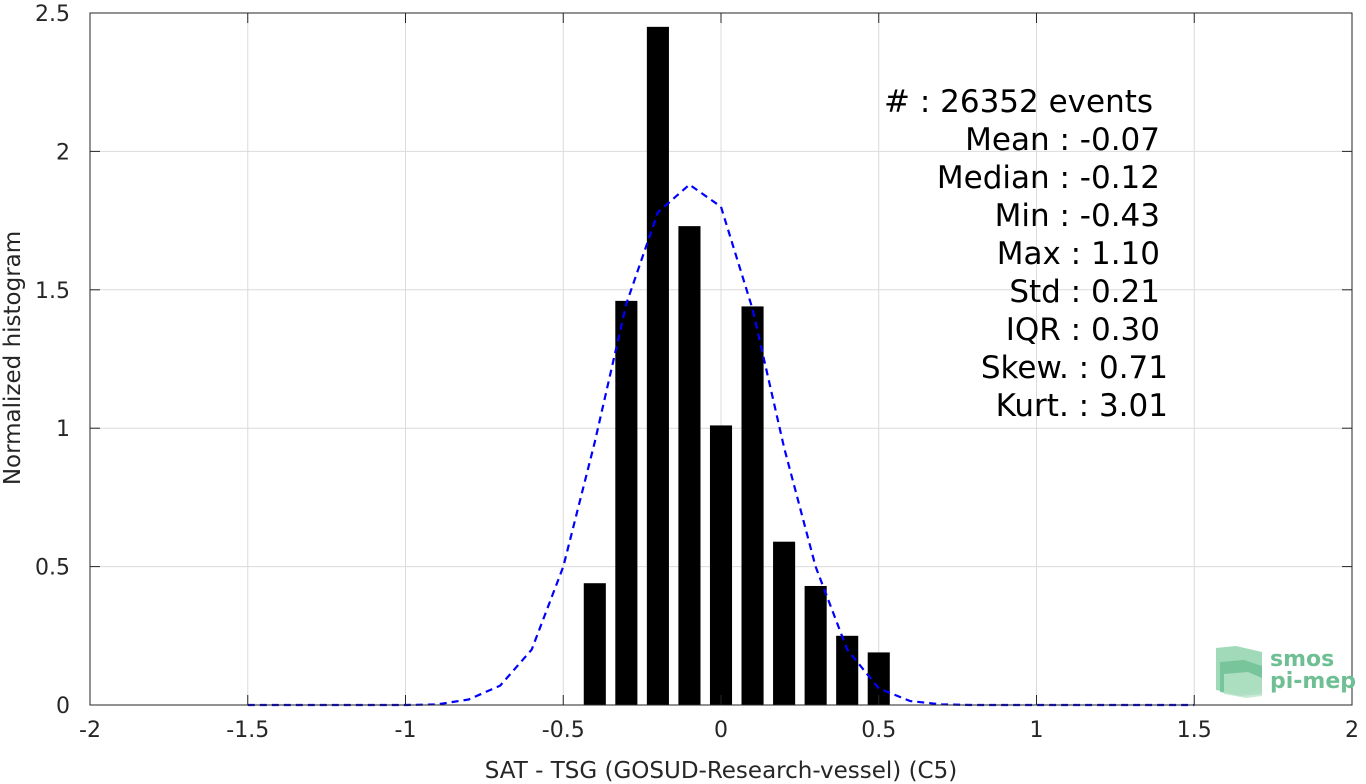 This screenshot has width=1366, height=784. What do you see at coordinates (1239, 672) in the screenshot?
I see `logo-mark-icon` at bounding box center [1239, 672].